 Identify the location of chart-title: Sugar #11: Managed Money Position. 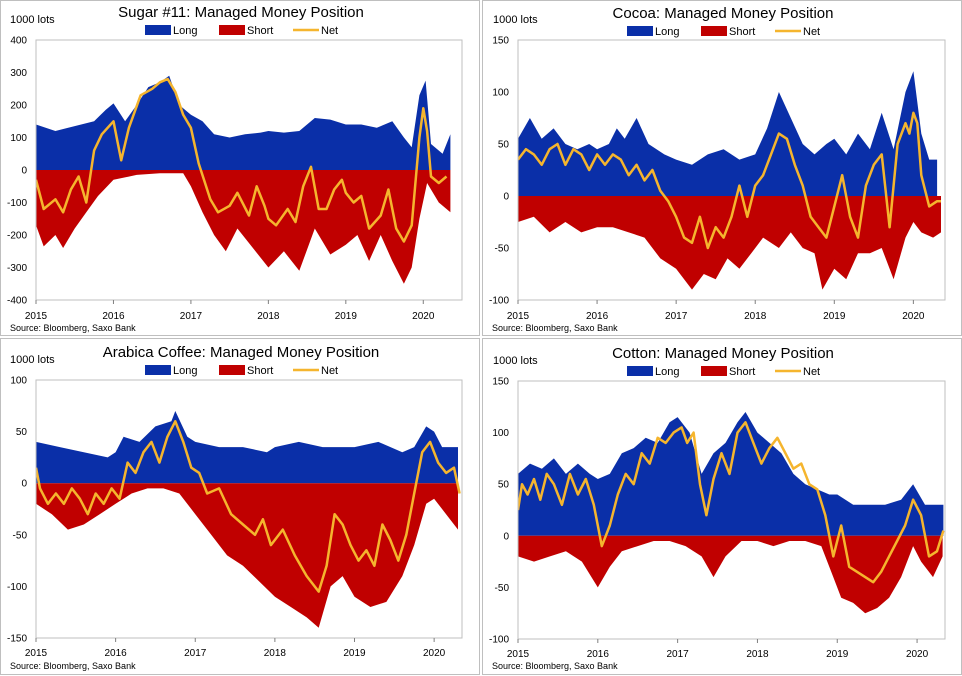
(241, 12).